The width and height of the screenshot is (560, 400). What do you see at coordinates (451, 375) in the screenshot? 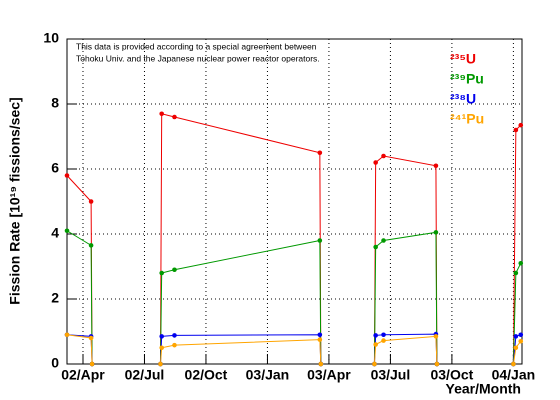
I see `x-tick-label: 03/Oct` at bounding box center [451, 375].